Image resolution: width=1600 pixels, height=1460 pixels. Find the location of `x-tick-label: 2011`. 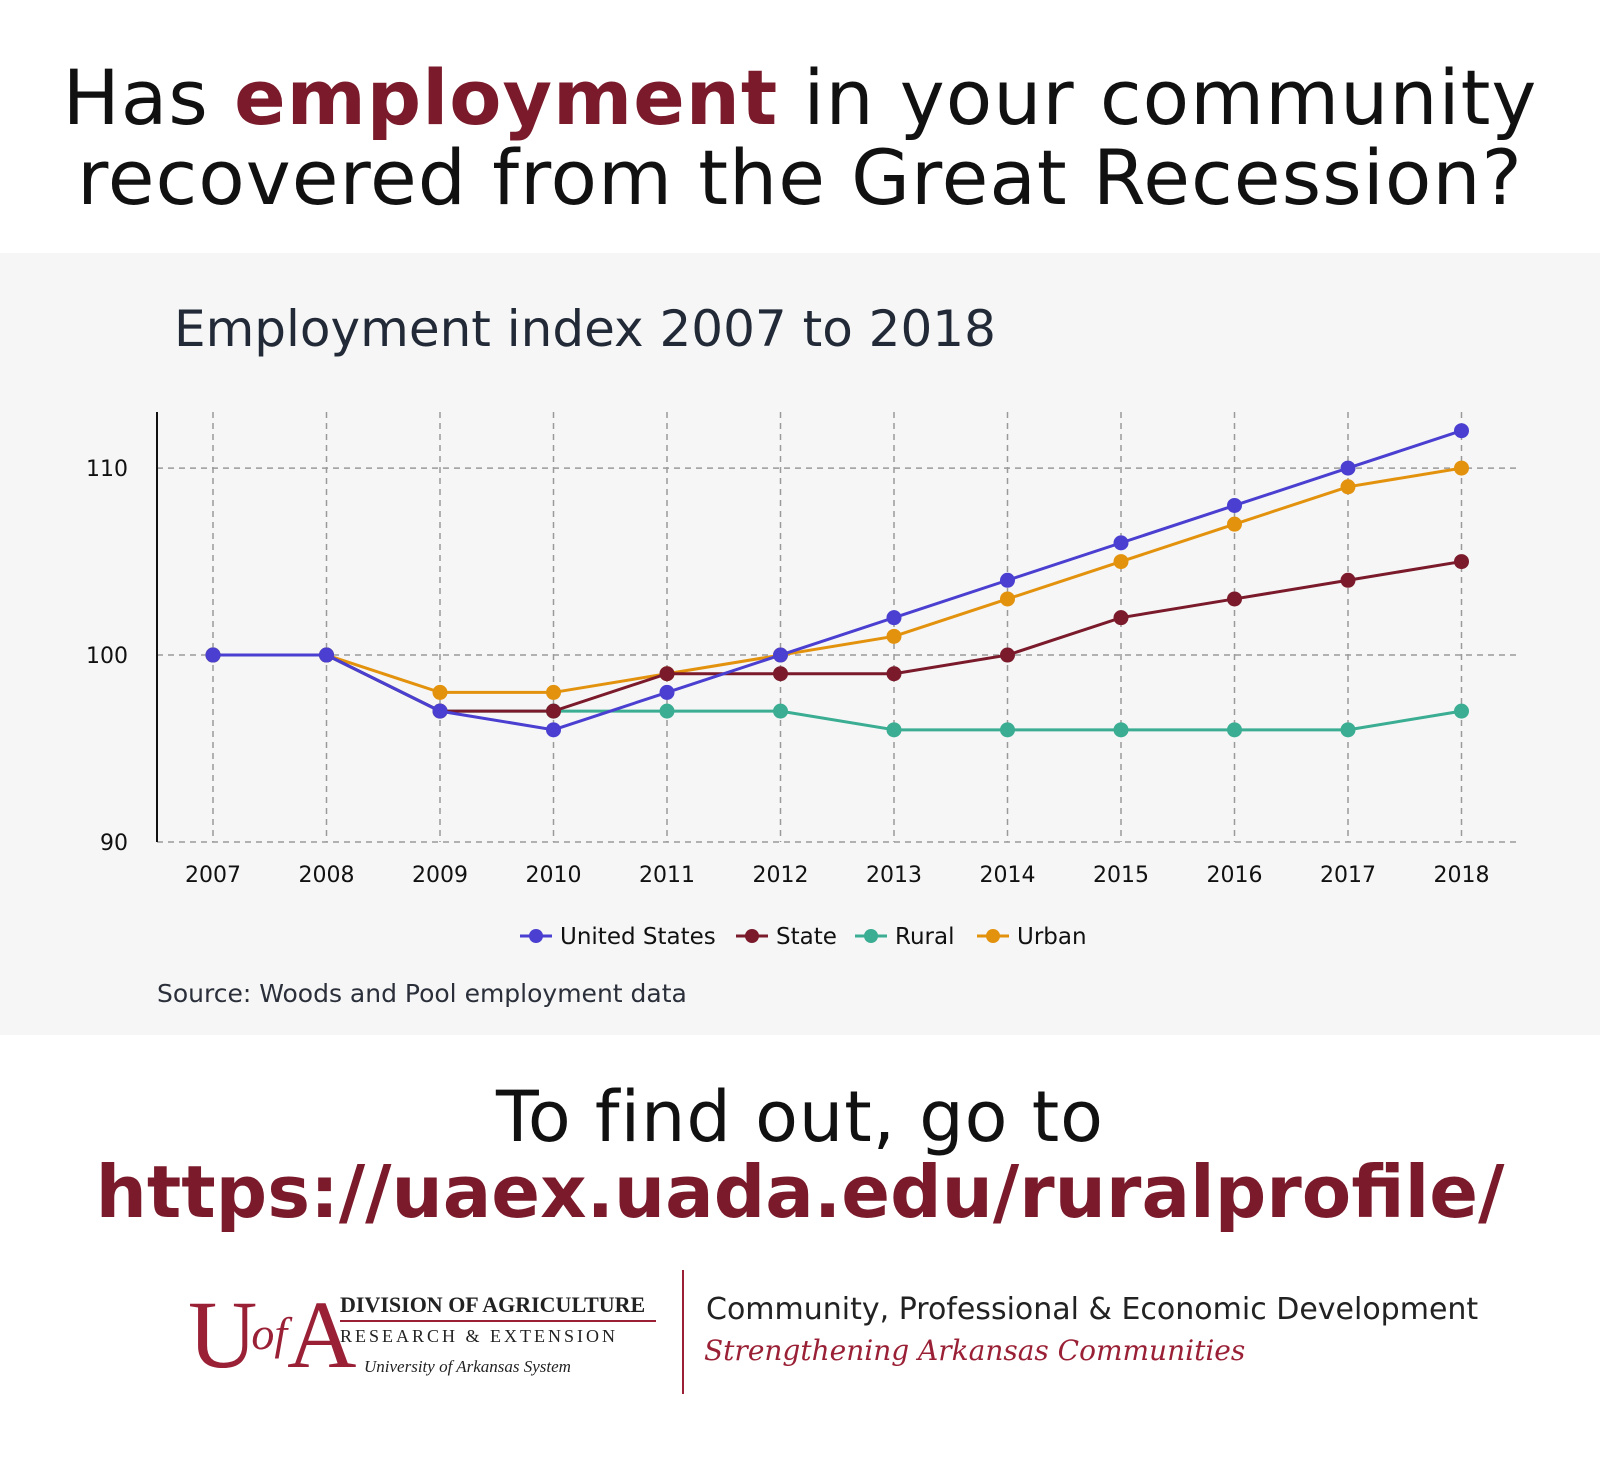

x-tick-label: 2011 is located at coordinates (667, 875).